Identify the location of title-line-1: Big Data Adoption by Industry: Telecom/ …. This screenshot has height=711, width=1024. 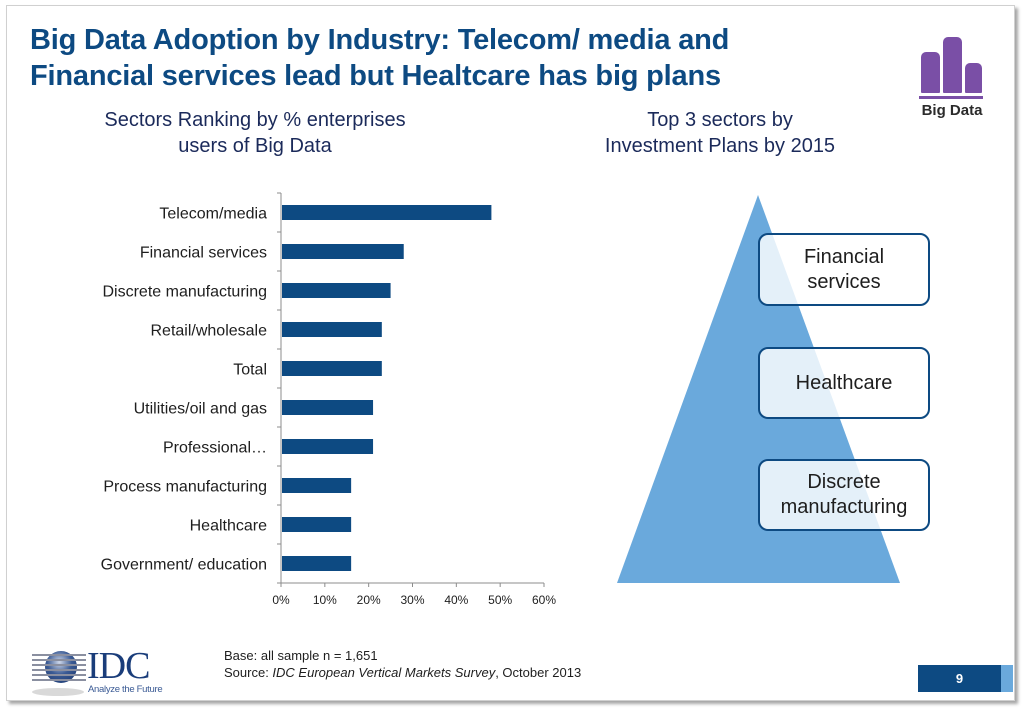
(380, 40).